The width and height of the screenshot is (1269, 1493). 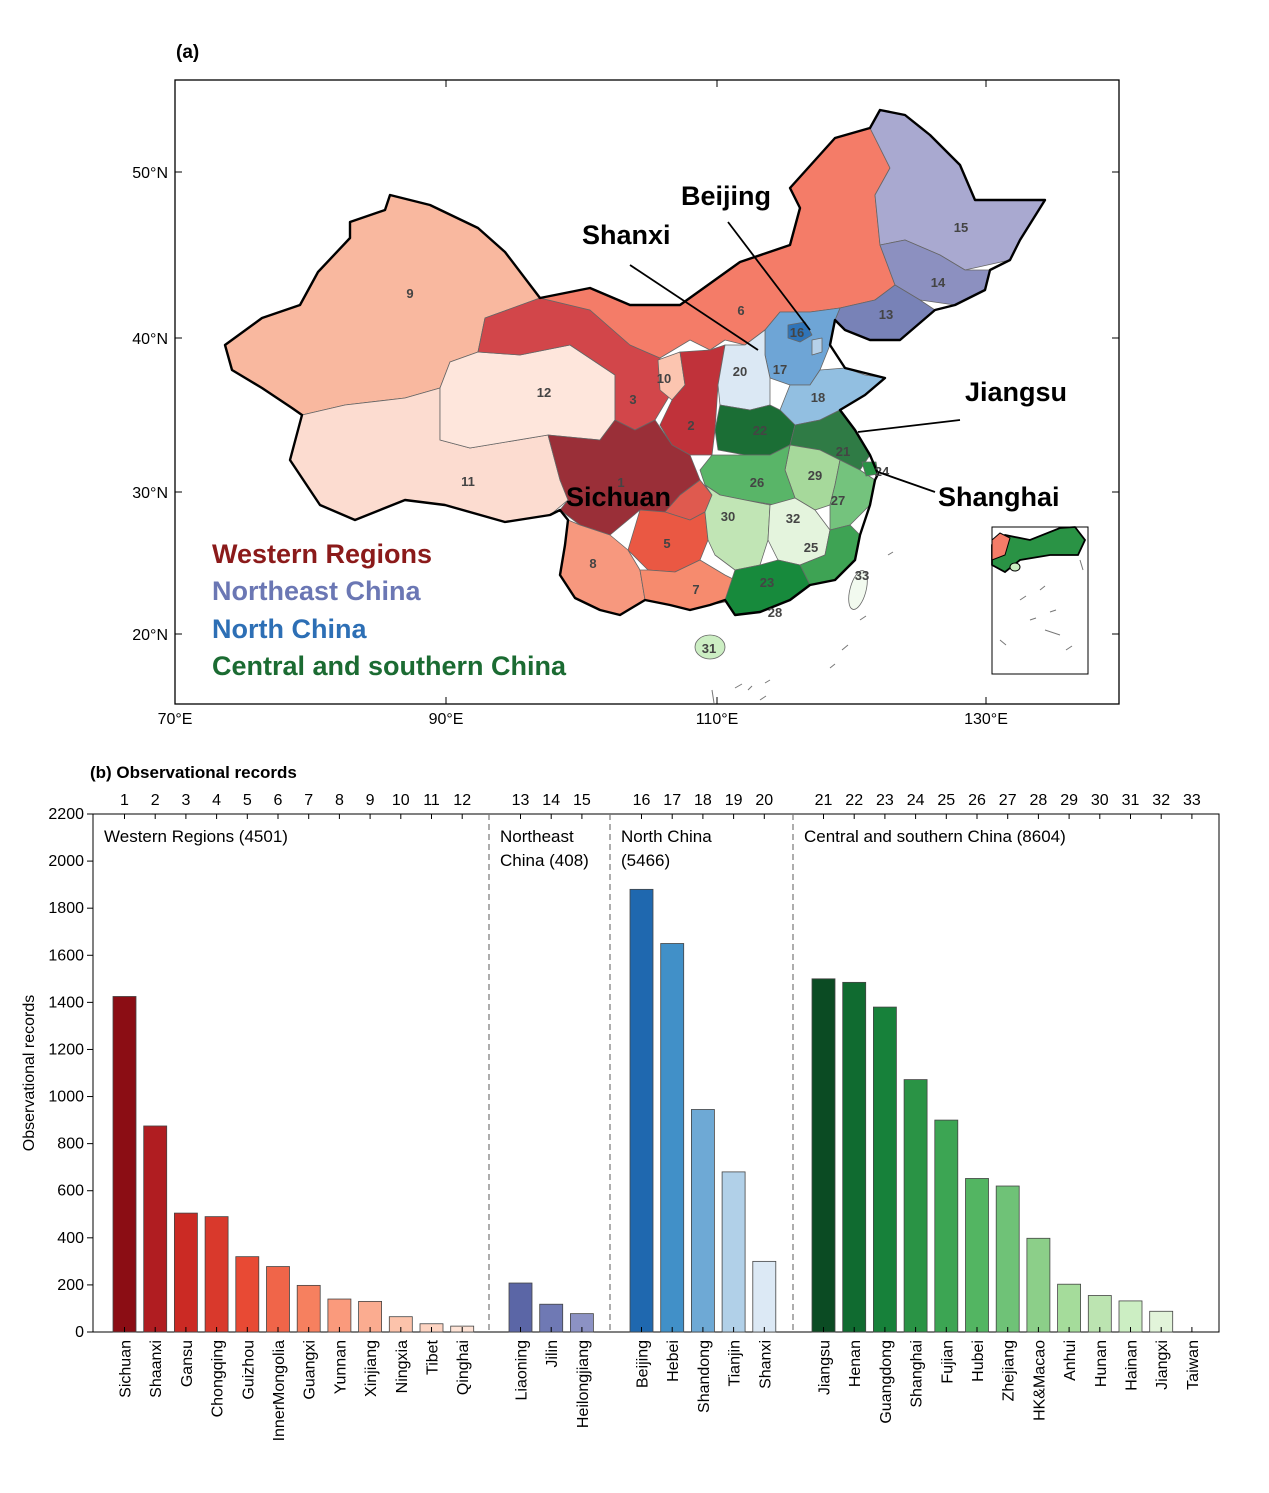 I want to click on province-number: 1, so click(x=620, y=482).